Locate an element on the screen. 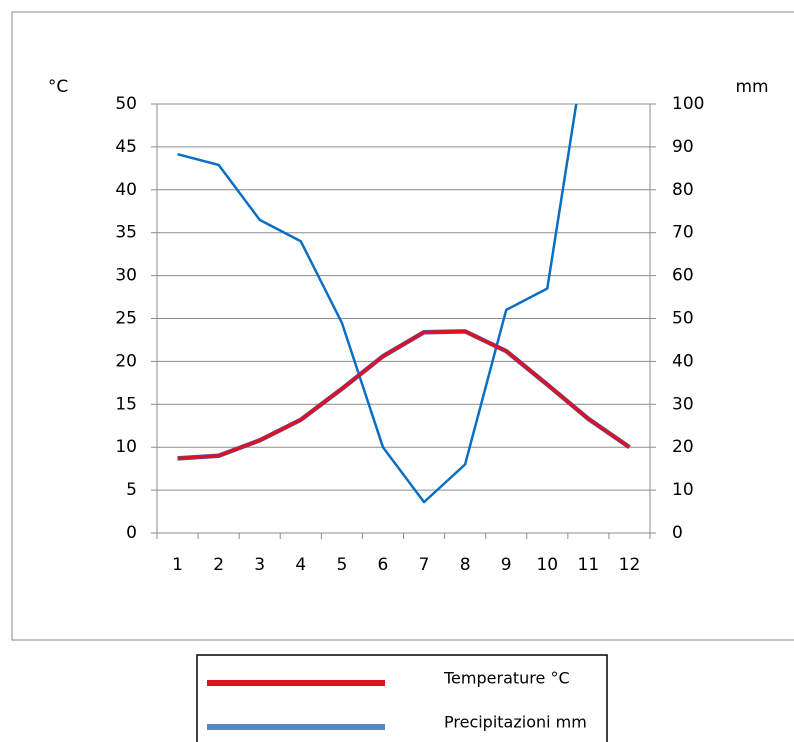 The image size is (794, 742). y2-tick-label: 60 is located at coordinates (683, 276).